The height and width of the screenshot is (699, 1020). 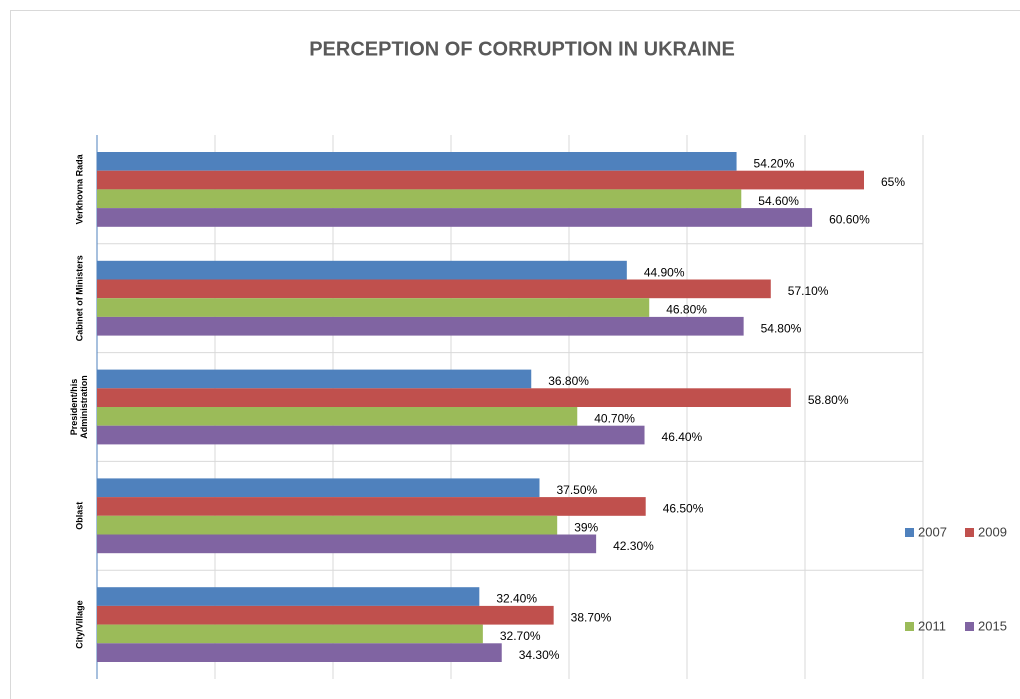 I want to click on data-label: 60.60%, so click(x=849, y=220).